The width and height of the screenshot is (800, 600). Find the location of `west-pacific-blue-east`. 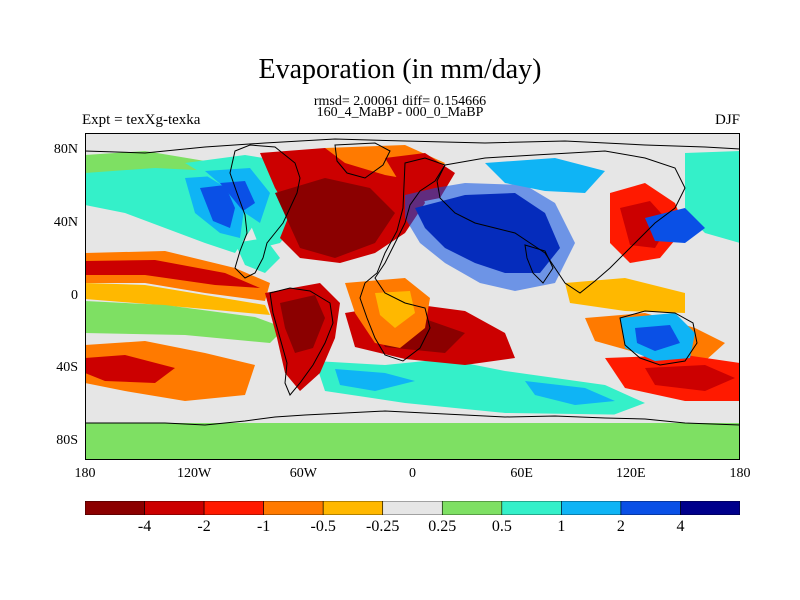

west-pacific-blue-east is located at coordinates (712, 197).